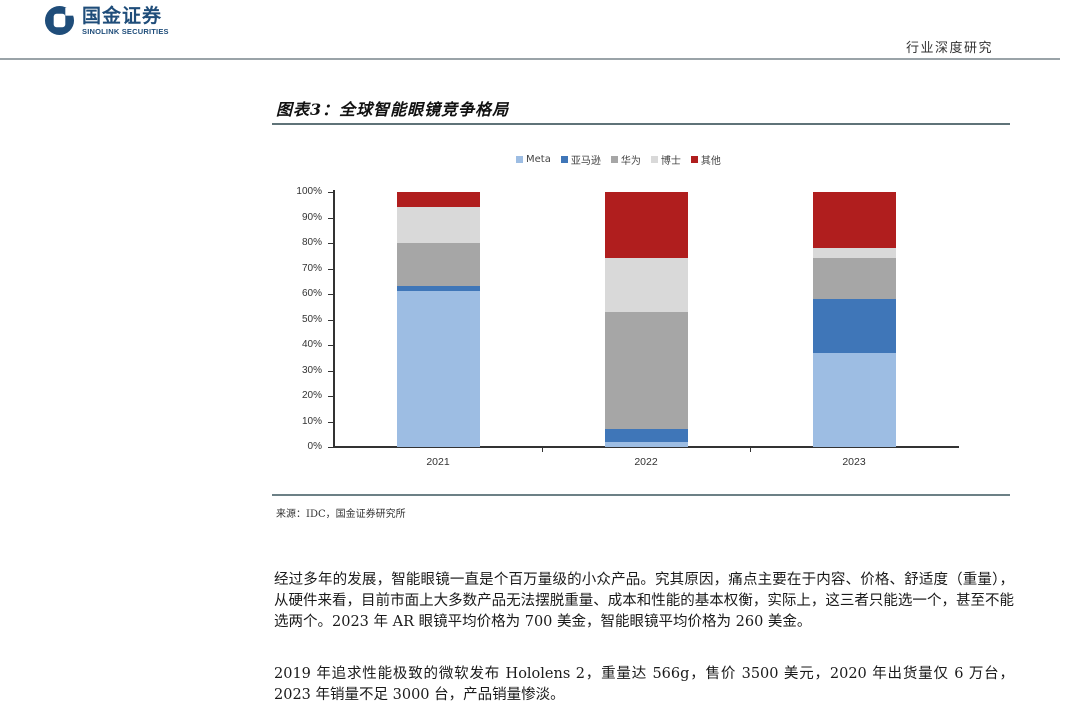 The image size is (1080, 714). I want to click on bar-2021, so click(438, 319).